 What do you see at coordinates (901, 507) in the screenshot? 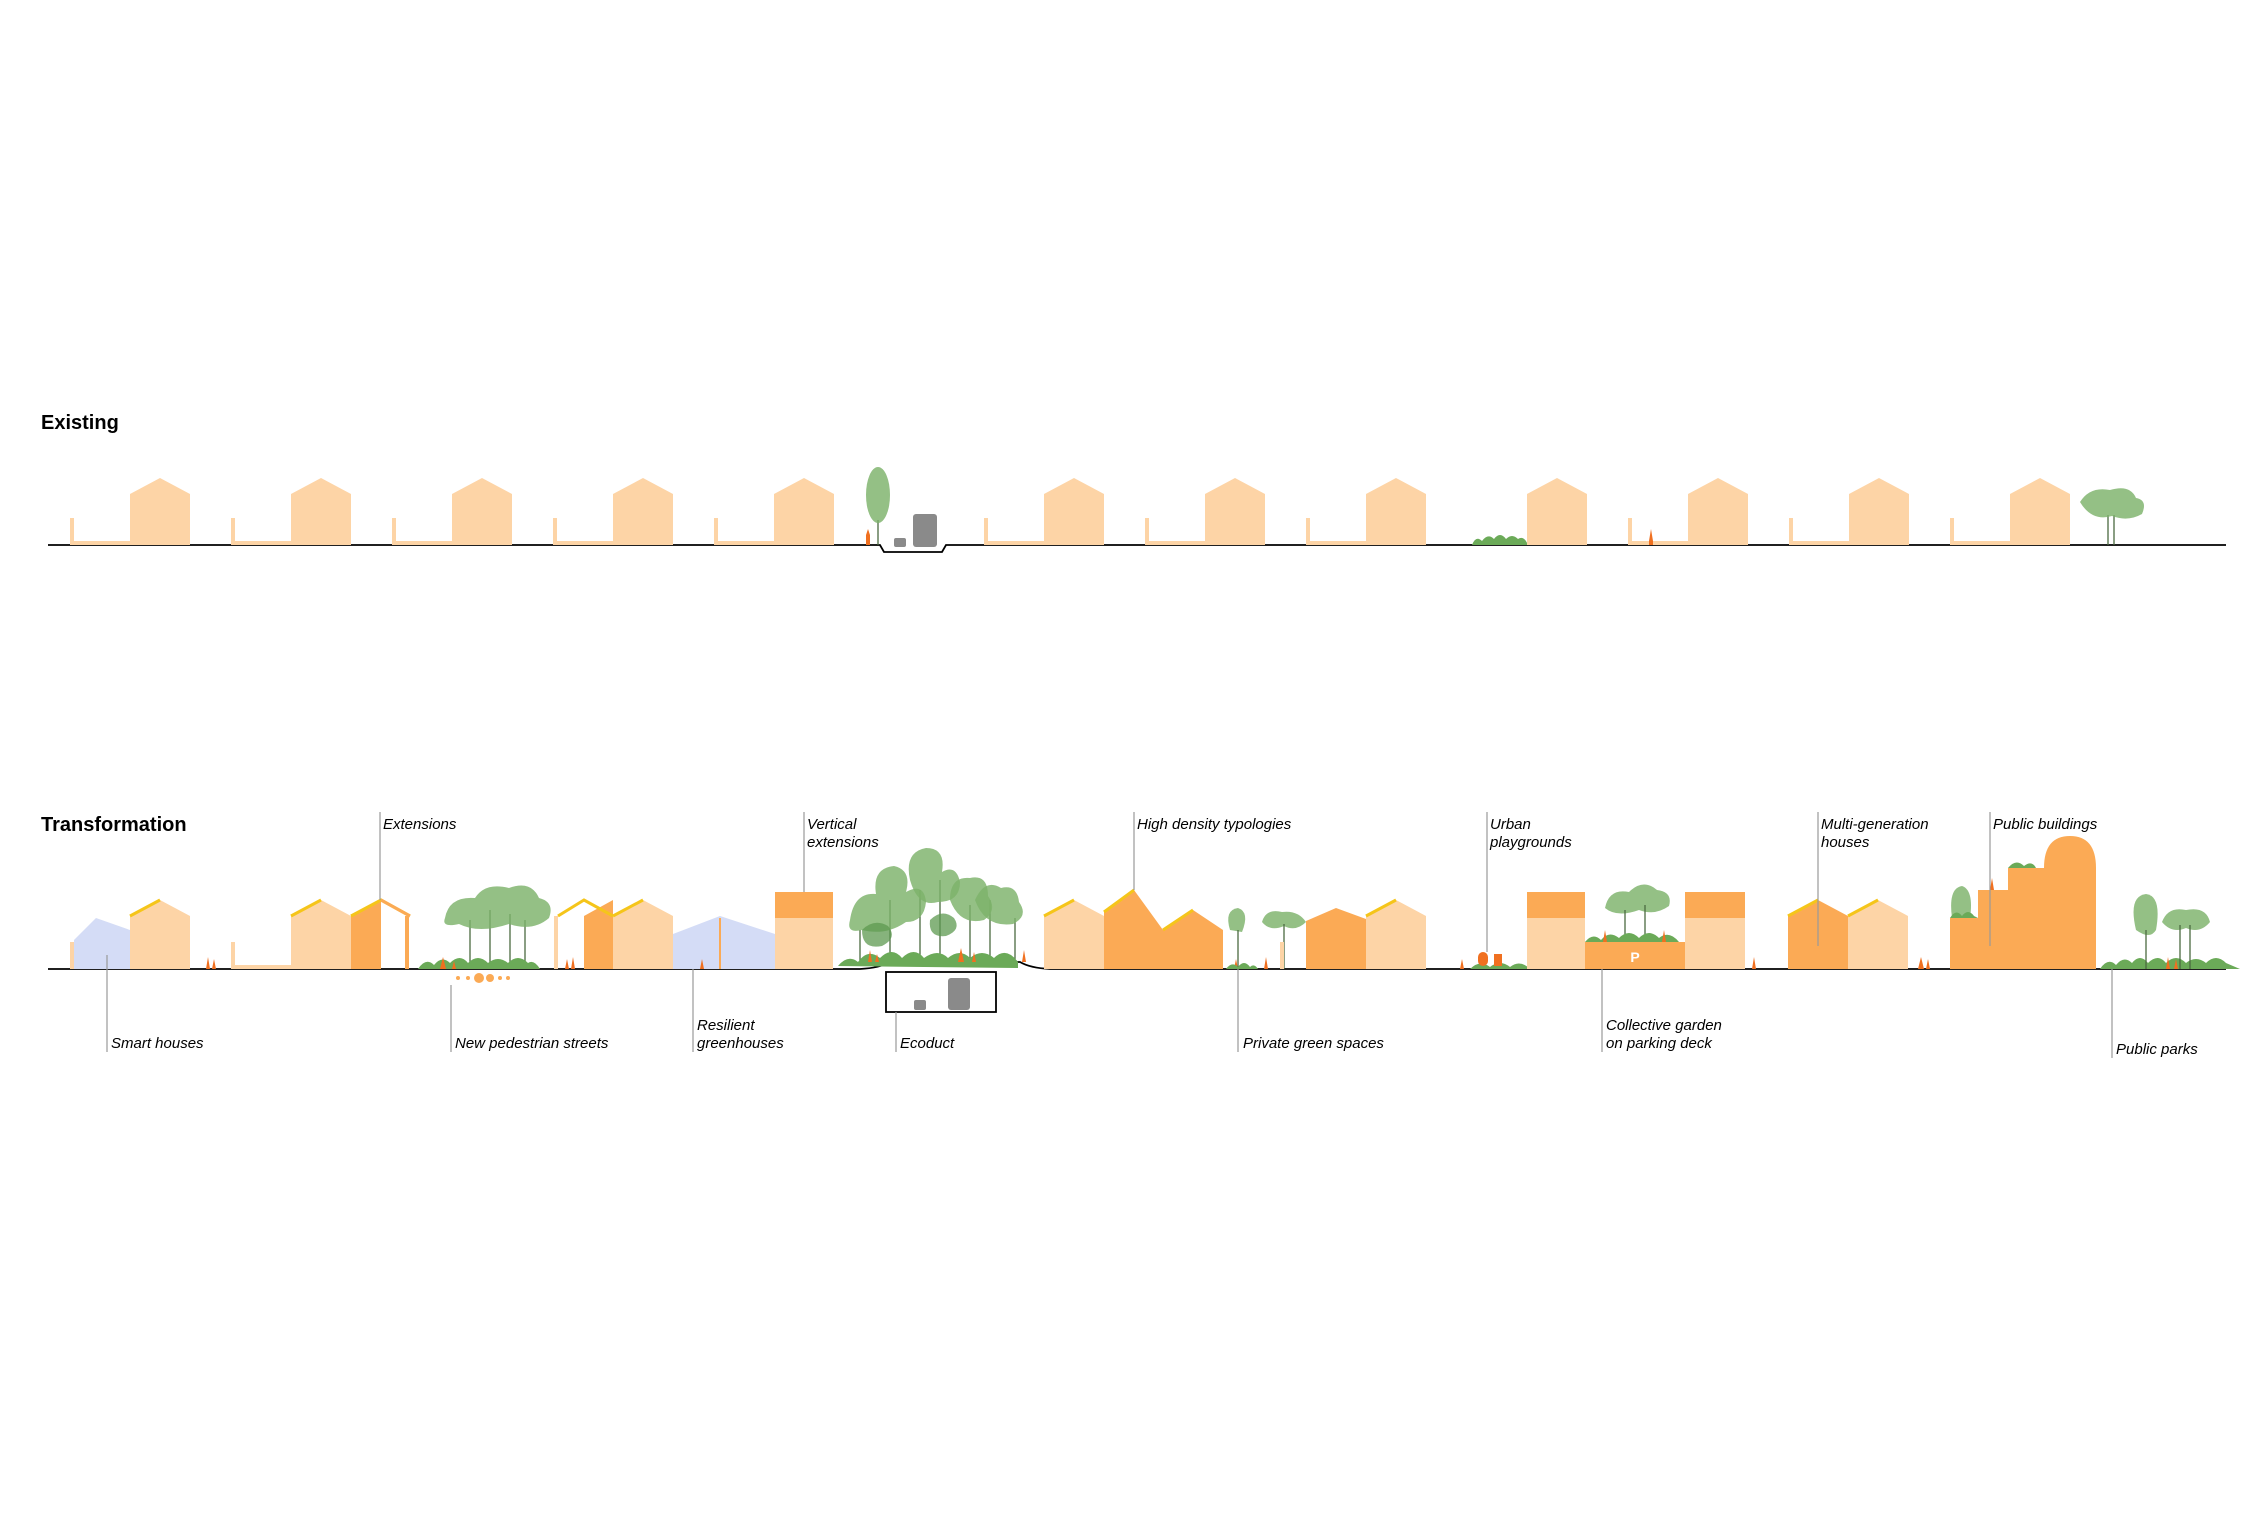
I see `existing-road` at bounding box center [901, 507].